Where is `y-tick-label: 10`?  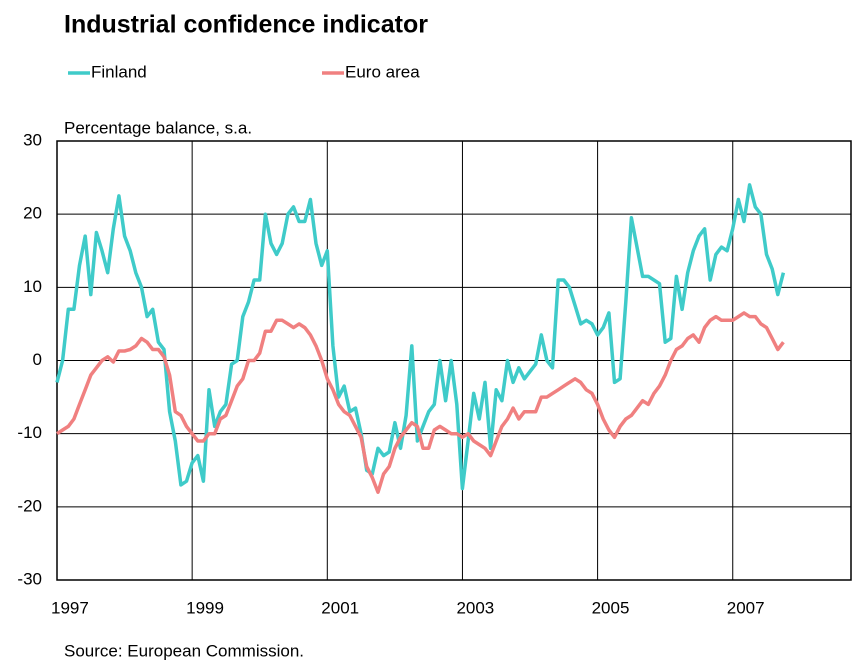
y-tick-label: 10 is located at coordinates (32, 286).